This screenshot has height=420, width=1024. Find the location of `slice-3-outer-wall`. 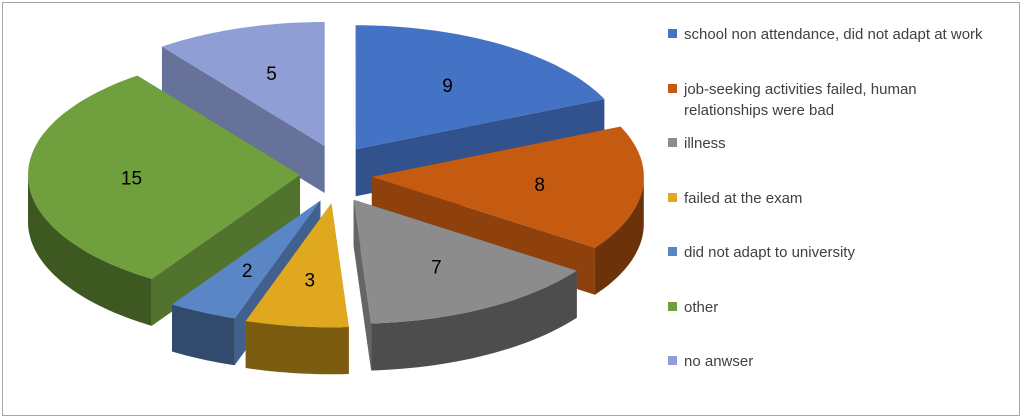

slice-3-outer-wall is located at coordinates (474, 320).